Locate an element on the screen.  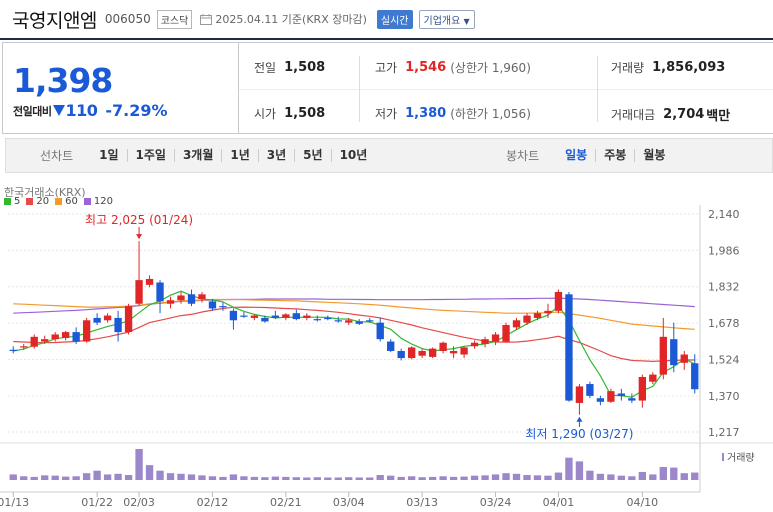
stats-divider is located at coordinates (597, 89).